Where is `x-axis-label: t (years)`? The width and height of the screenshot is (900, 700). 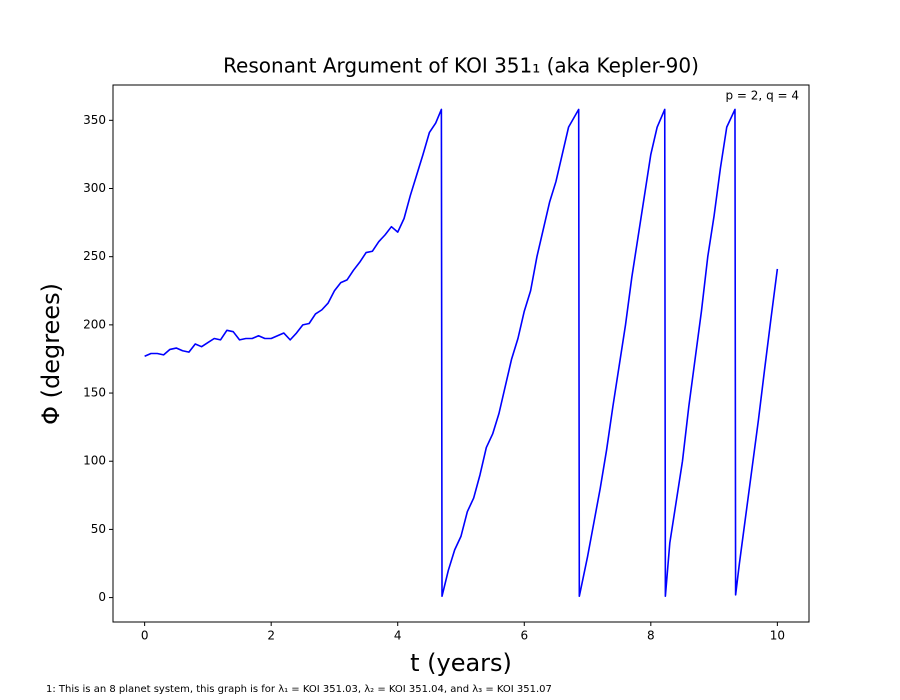 x-axis-label: t (years) is located at coordinates (461, 663).